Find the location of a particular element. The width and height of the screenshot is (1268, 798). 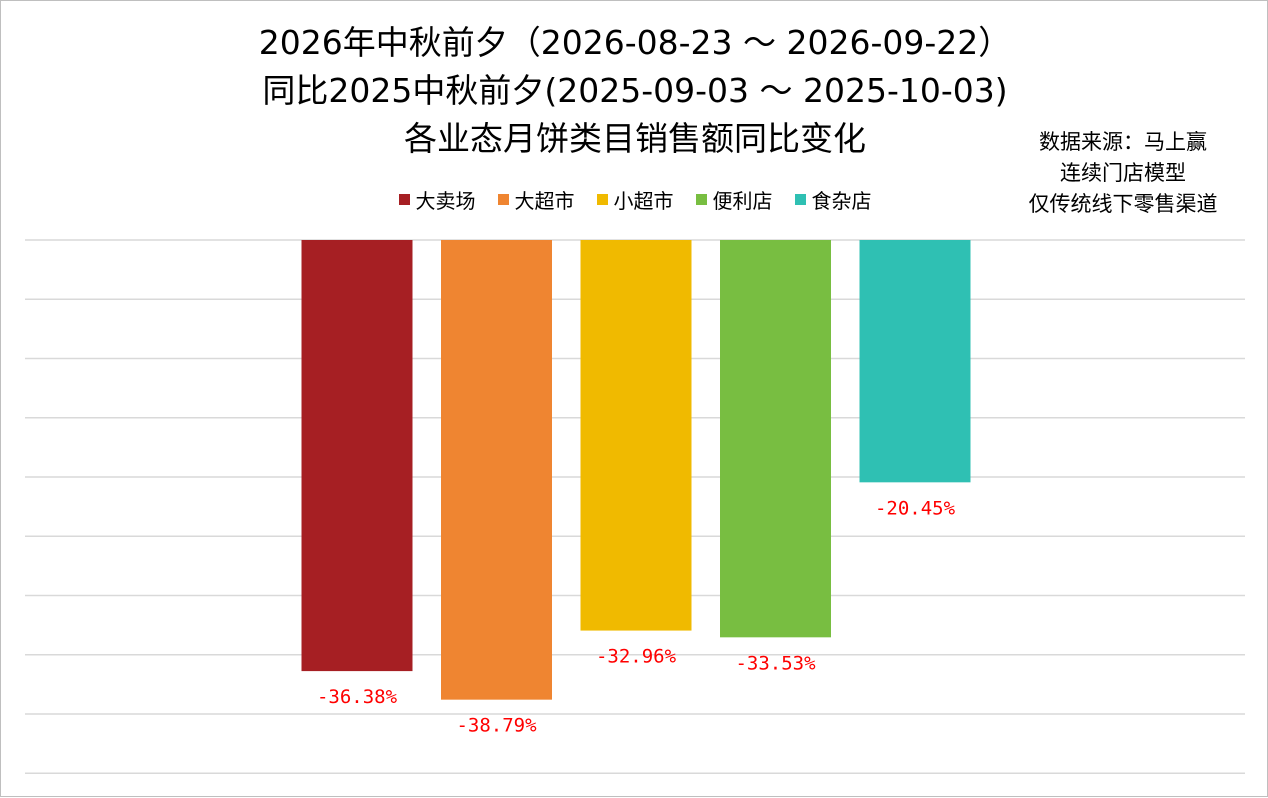

legend-label: 小超市 is located at coordinates (643, 201).